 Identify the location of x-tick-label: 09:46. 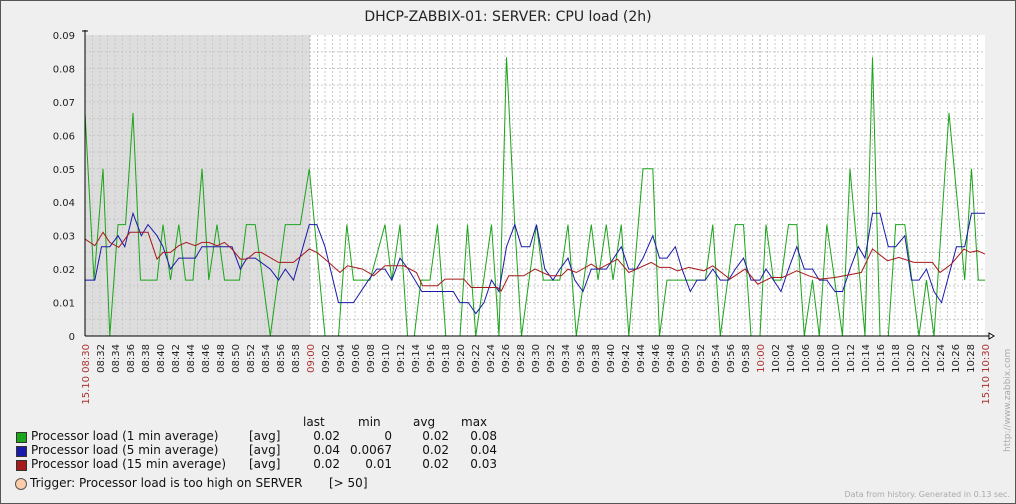
(656, 358).